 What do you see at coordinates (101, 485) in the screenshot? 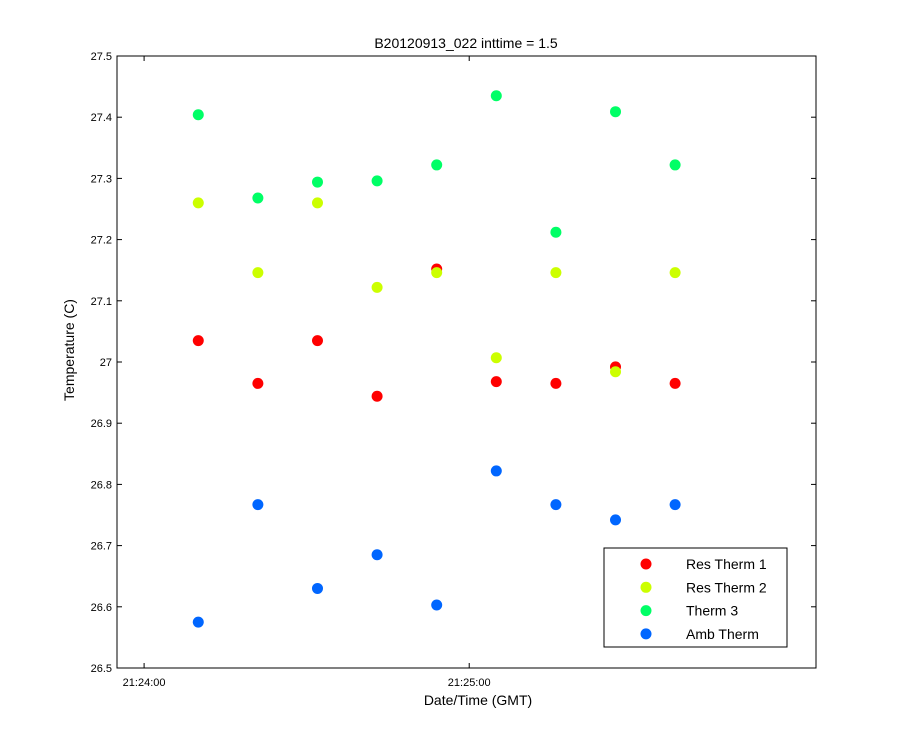
I see `y-tick-label: 26.8` at bounding box center [101, 485].